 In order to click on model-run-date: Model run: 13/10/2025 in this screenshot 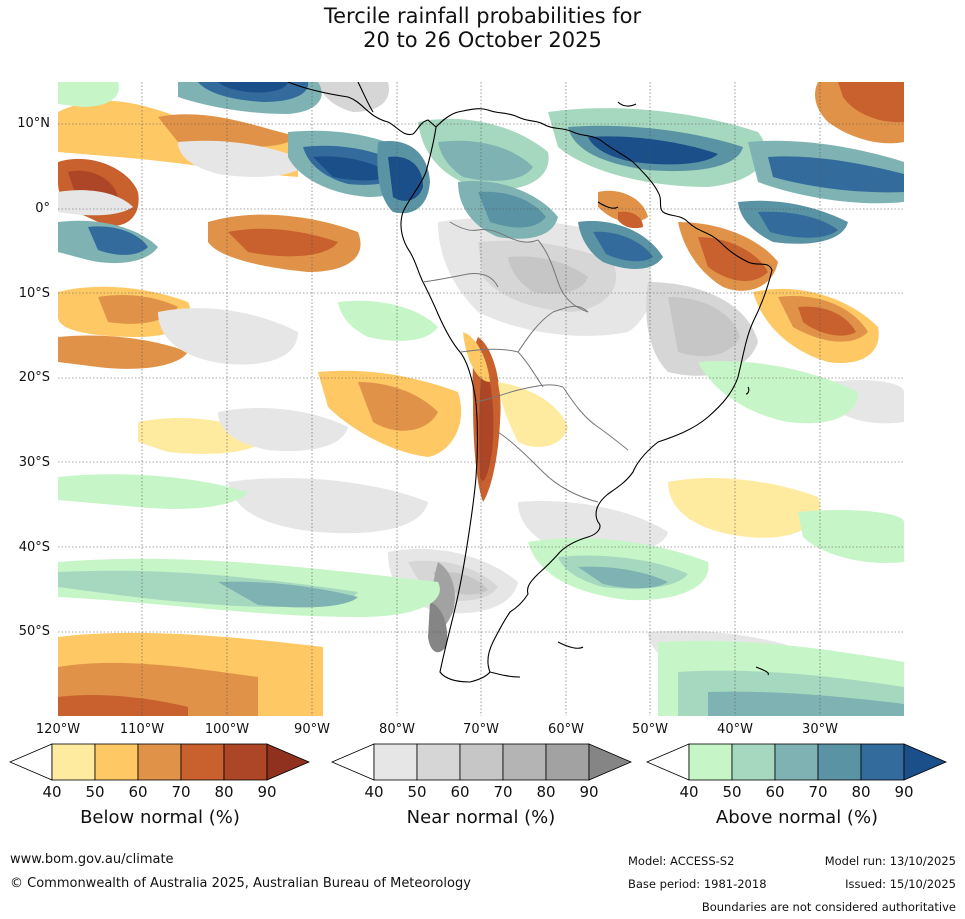, I will do `click(890, 861)`.